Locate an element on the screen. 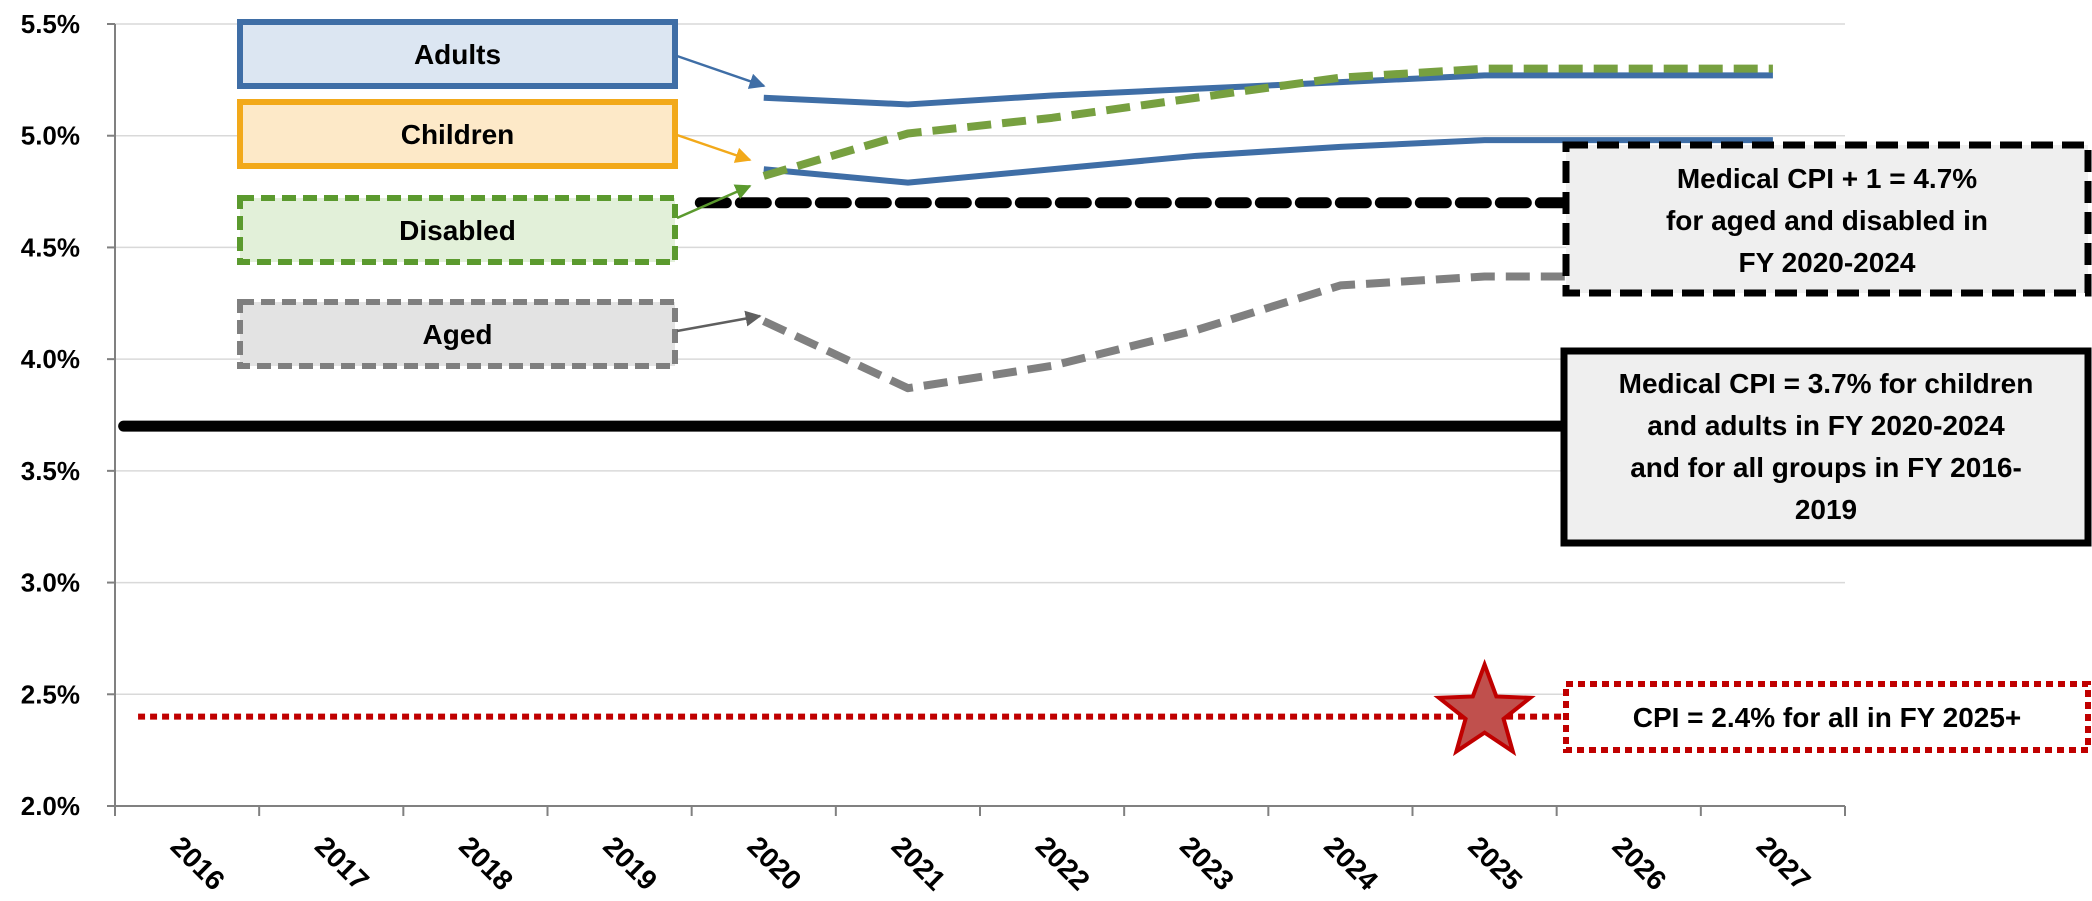  x-tick-label: 2023 is located at coordinates (1207, 863).